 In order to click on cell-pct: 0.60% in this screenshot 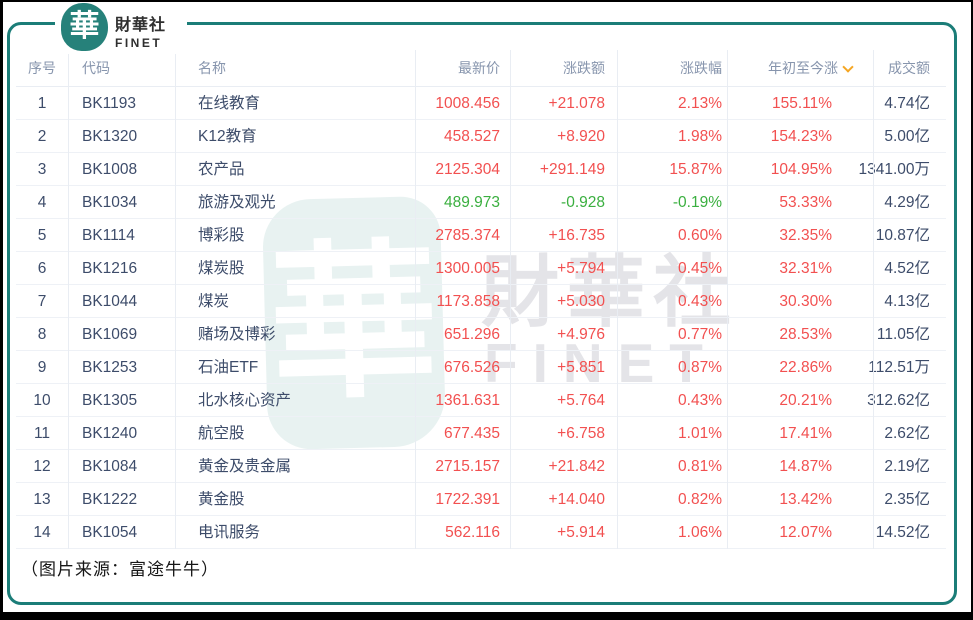, I will do `click(700, 235)`.